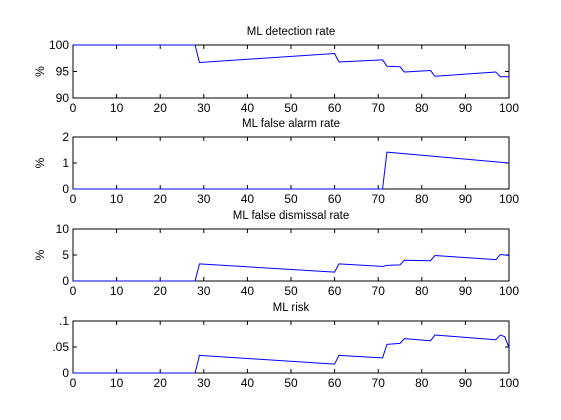  Describe the element at coordinates (65, 137) in the screenshot. I see `y-tick-label: 2` at that location.